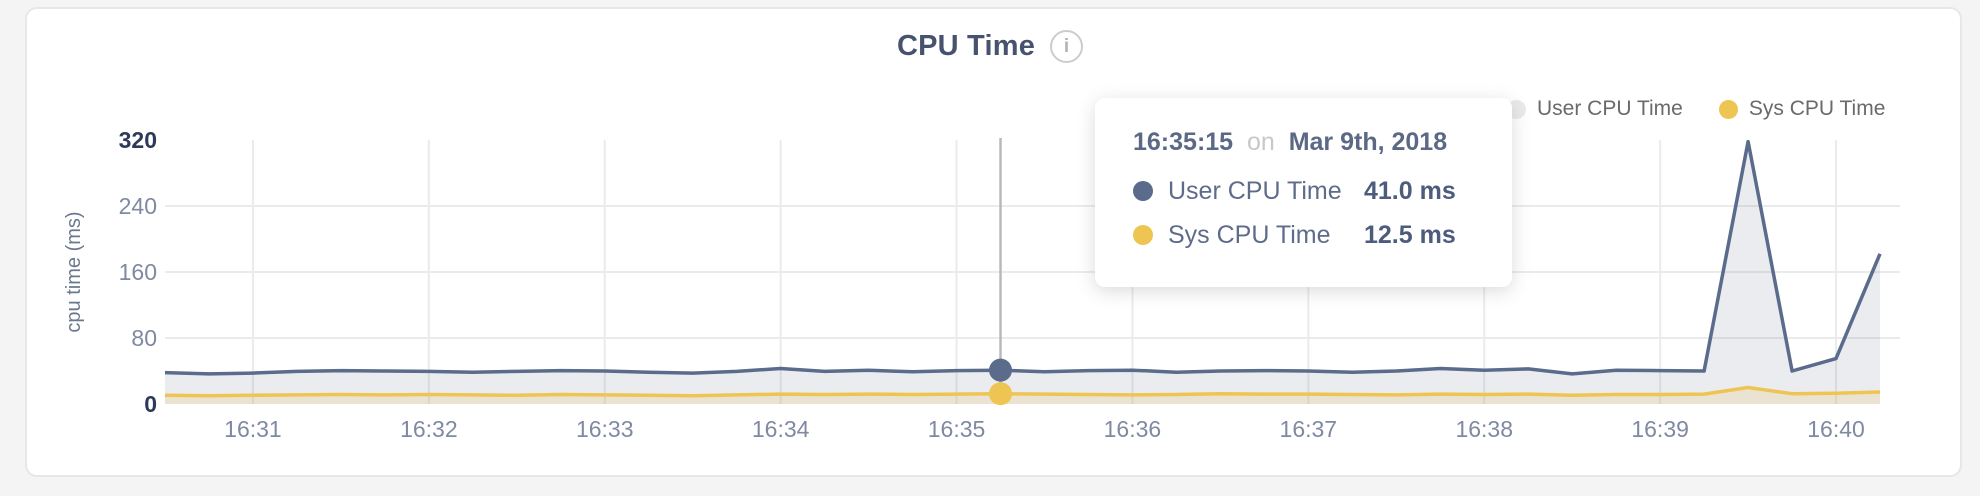  I want to click on legend-dot-sys-icon, so click(1728, 109).